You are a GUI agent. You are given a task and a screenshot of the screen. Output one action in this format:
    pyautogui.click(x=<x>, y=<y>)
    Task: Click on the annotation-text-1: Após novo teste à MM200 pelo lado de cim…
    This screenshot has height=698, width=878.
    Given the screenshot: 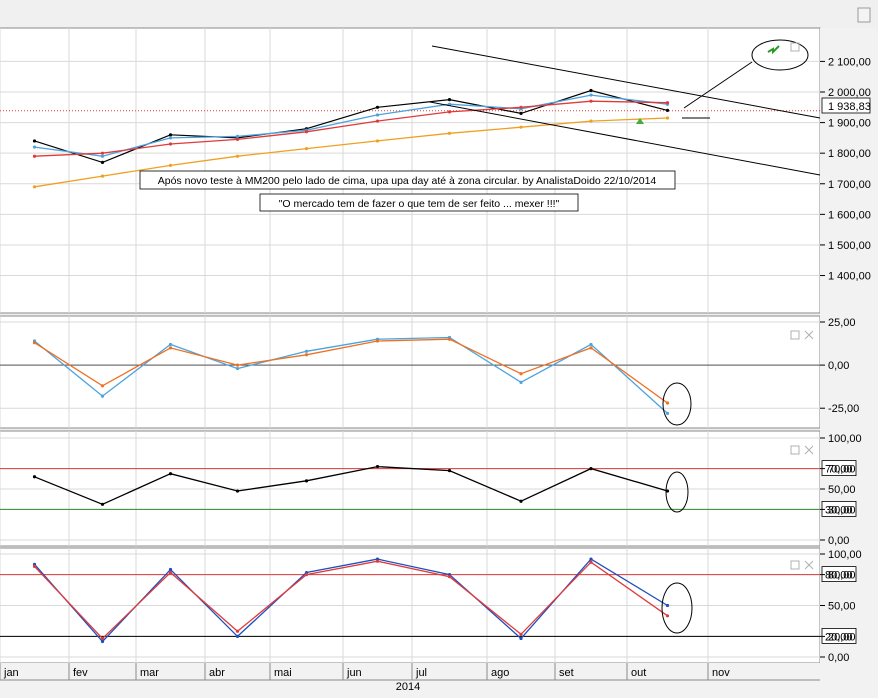 What is the action you would take?
    pyautogui.click(x=407, y=181)
    